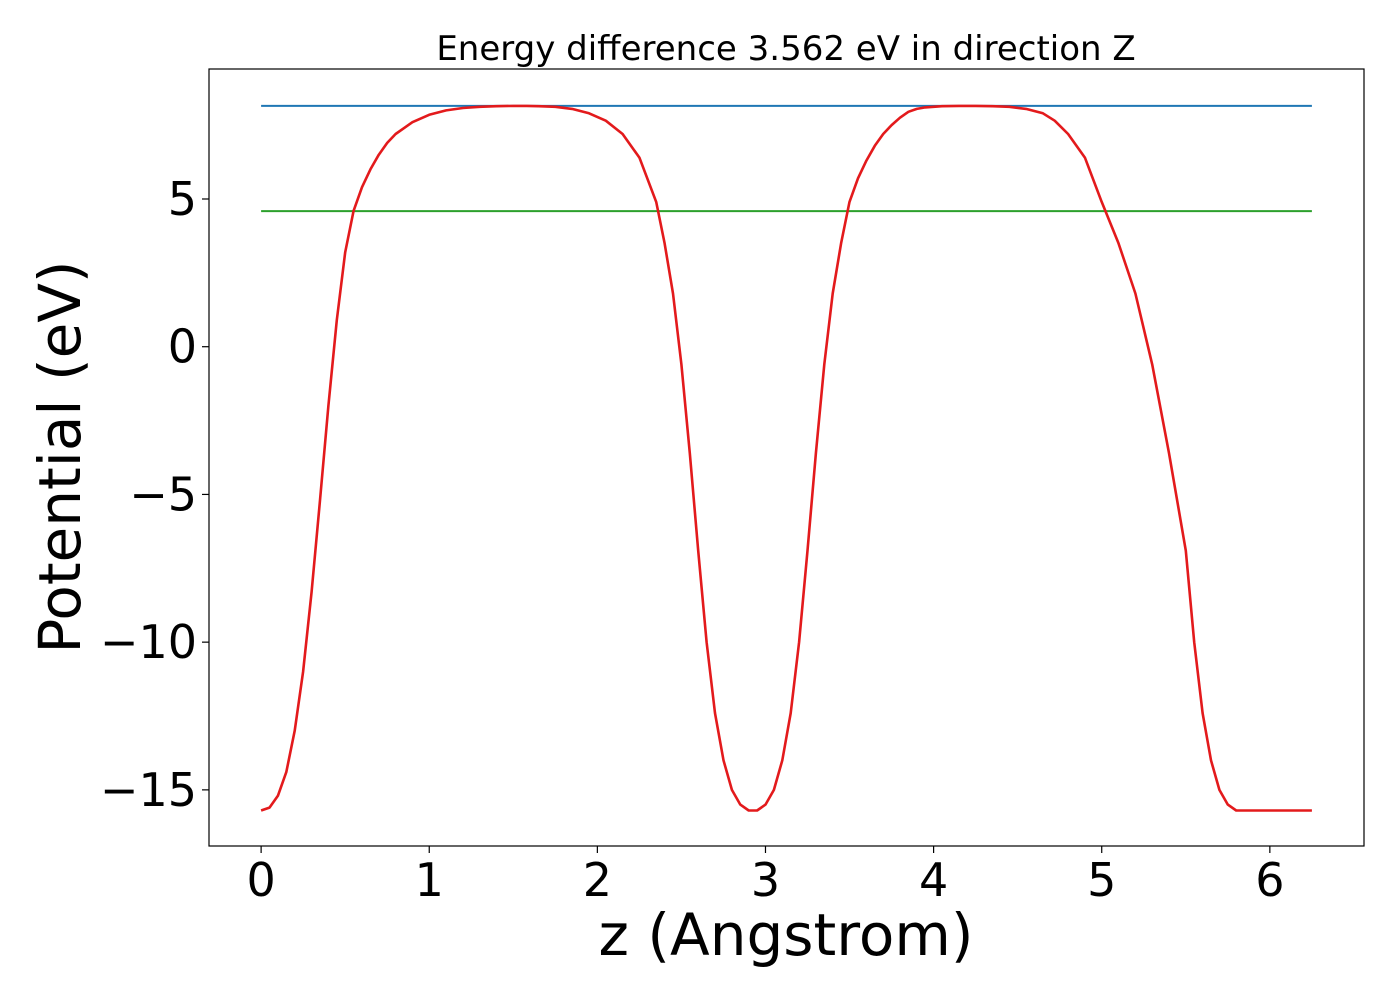 The height and width of the screenshot is (1000, 1400). What do you see at coordinates (786, 935) in the screenshot?
I see `x-axis-label: z (Angstrom)` at bounding box center [786, 935].